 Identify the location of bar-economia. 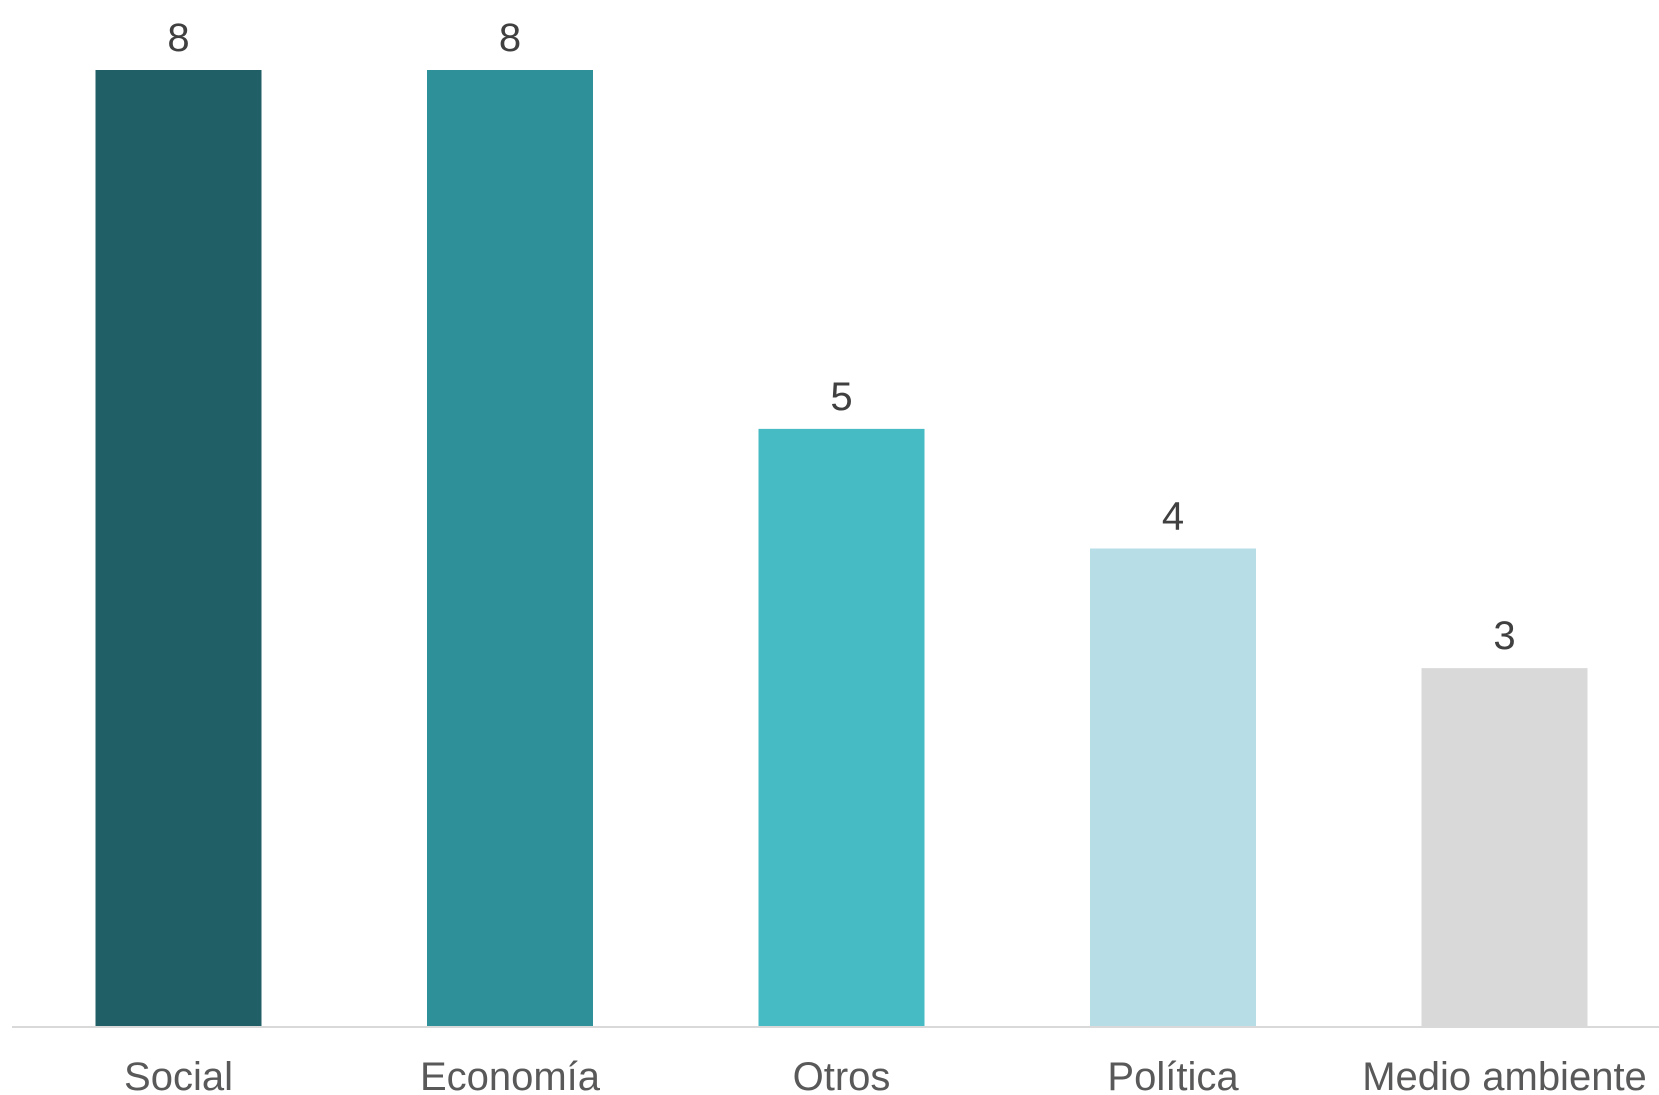
(510, 548).